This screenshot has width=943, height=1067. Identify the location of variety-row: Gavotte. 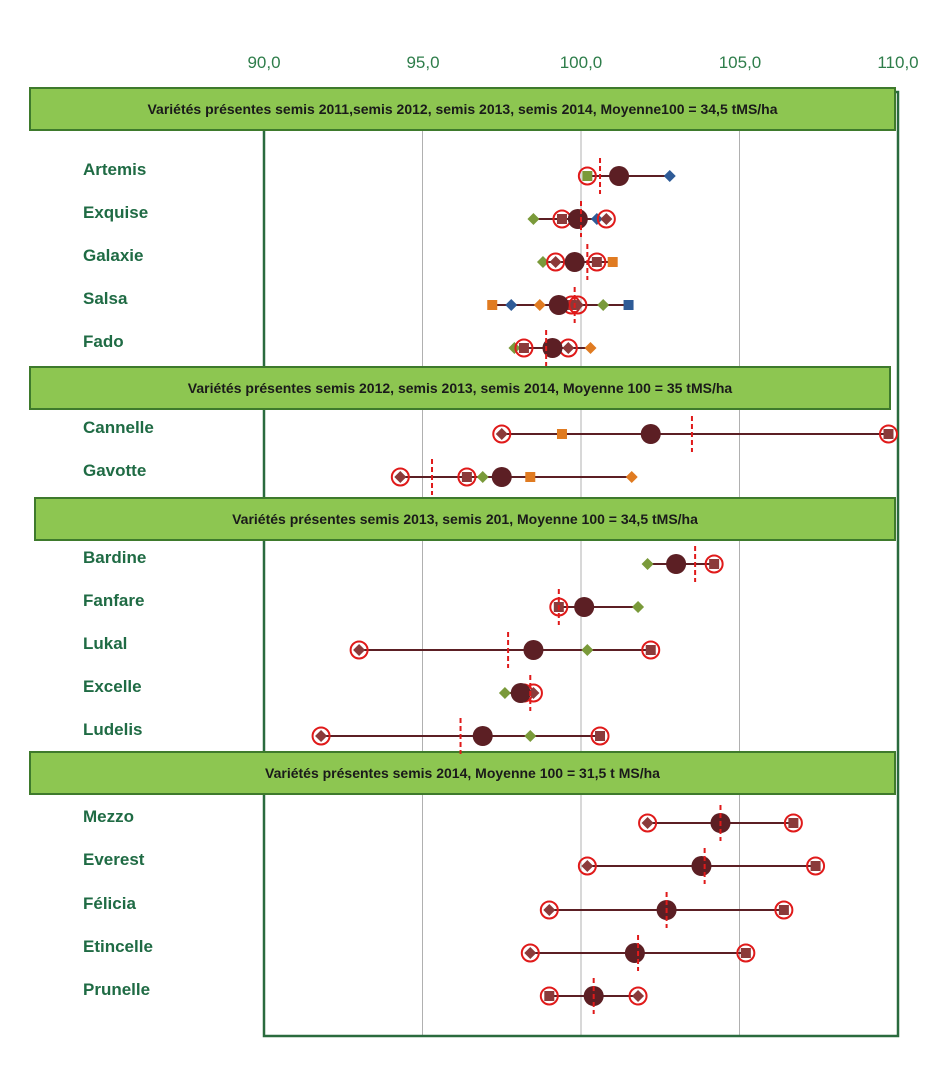
(360, 477).